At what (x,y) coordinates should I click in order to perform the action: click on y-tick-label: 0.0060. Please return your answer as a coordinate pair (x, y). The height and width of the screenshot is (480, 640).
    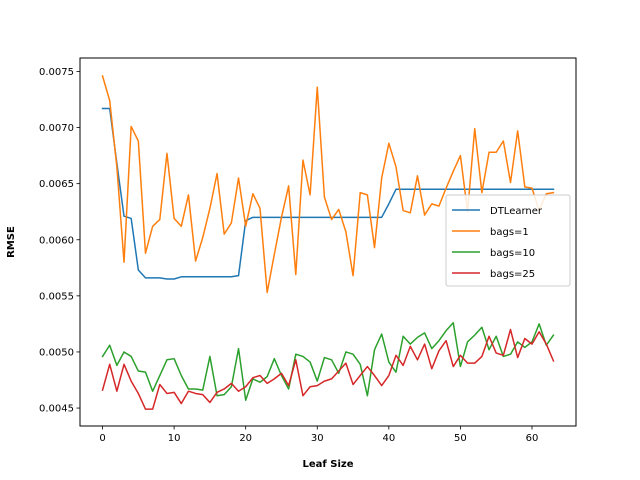
    Looking at the image, I should click on (56, 240).